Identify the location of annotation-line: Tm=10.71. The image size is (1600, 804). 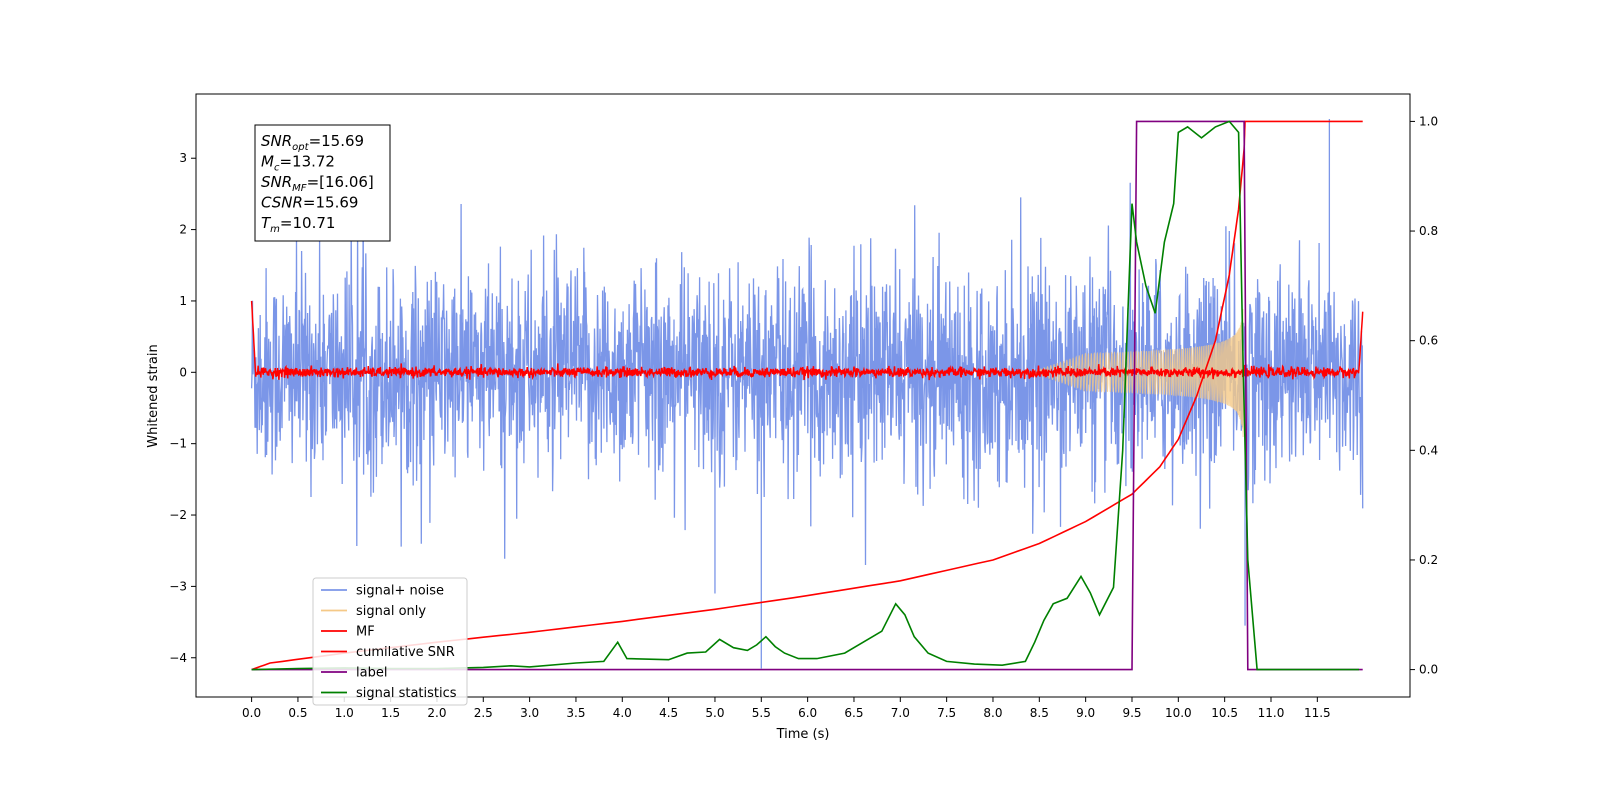
(298, 224).